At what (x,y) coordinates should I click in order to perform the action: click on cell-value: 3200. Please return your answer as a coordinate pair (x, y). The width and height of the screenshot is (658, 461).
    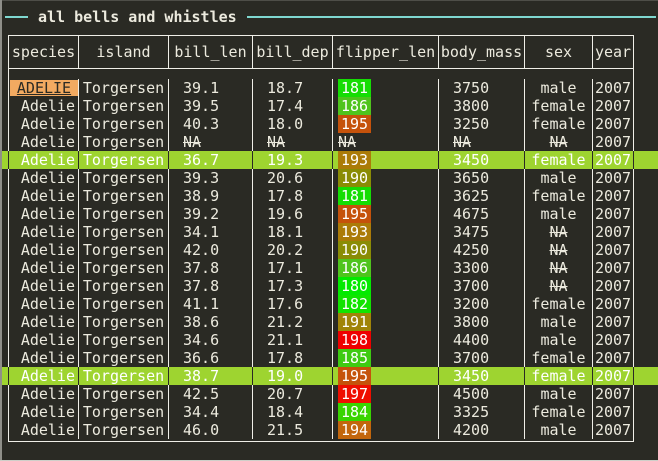
    Looking at the image, I should click on (471, 304).